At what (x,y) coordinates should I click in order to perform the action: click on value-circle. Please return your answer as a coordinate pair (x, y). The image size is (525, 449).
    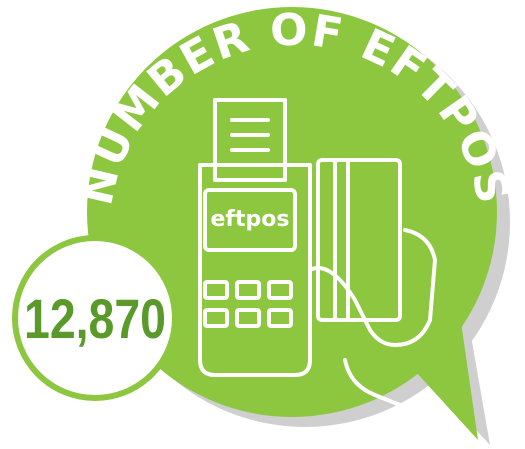
    Looking at the image, I should click on (95, 318).